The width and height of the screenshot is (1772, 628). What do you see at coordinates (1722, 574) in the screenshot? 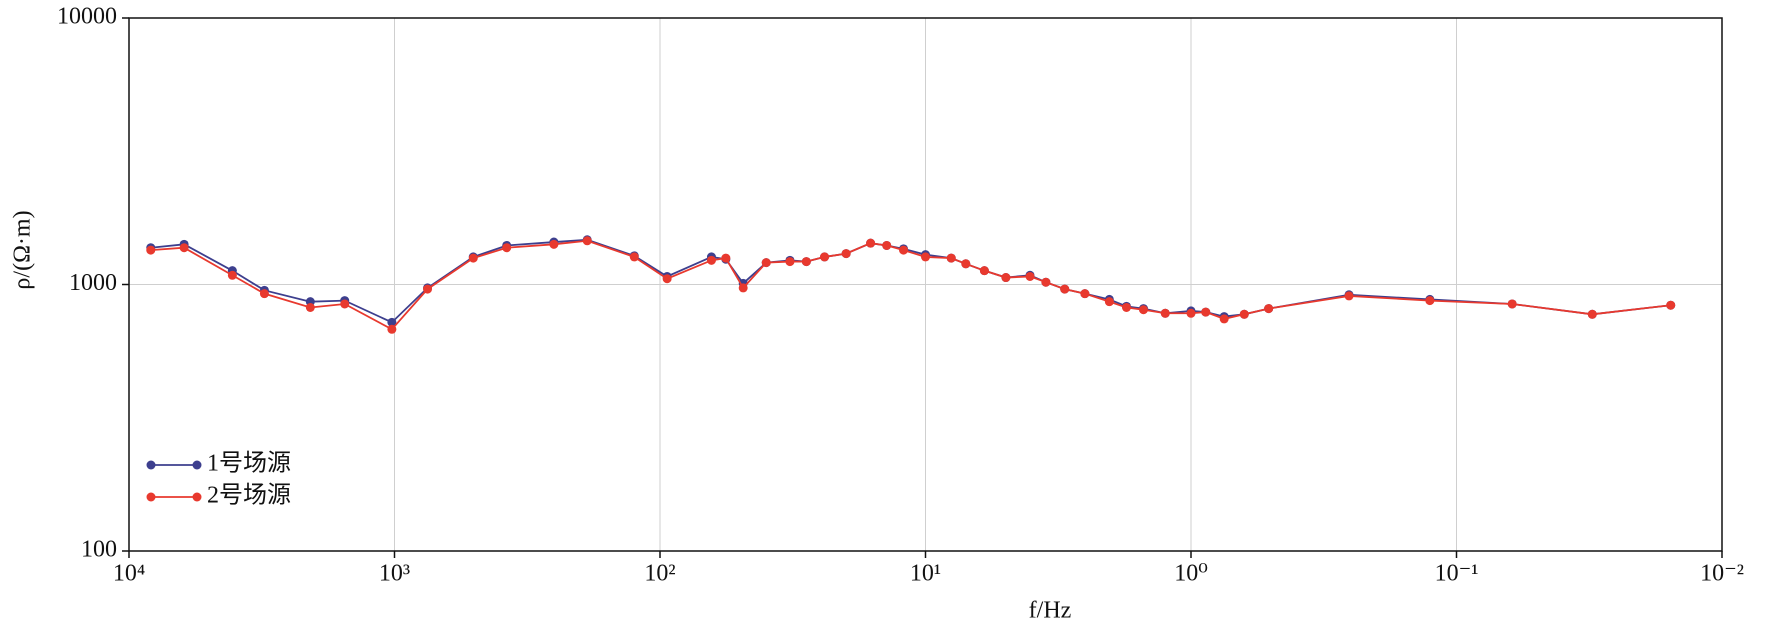
I see `x-tick-label: 10⁻²` at bounding box center [1722, 574].